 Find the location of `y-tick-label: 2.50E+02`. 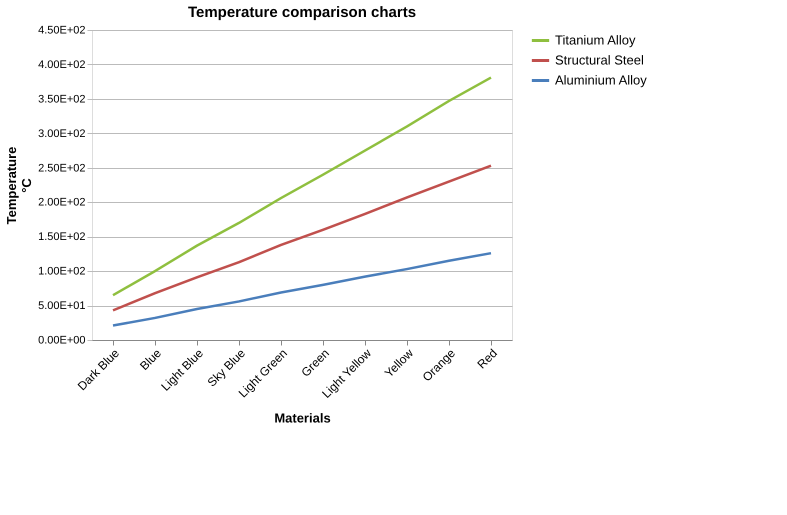

y-tick-label: 2.50E+02 is located at coordinates (62, 168).